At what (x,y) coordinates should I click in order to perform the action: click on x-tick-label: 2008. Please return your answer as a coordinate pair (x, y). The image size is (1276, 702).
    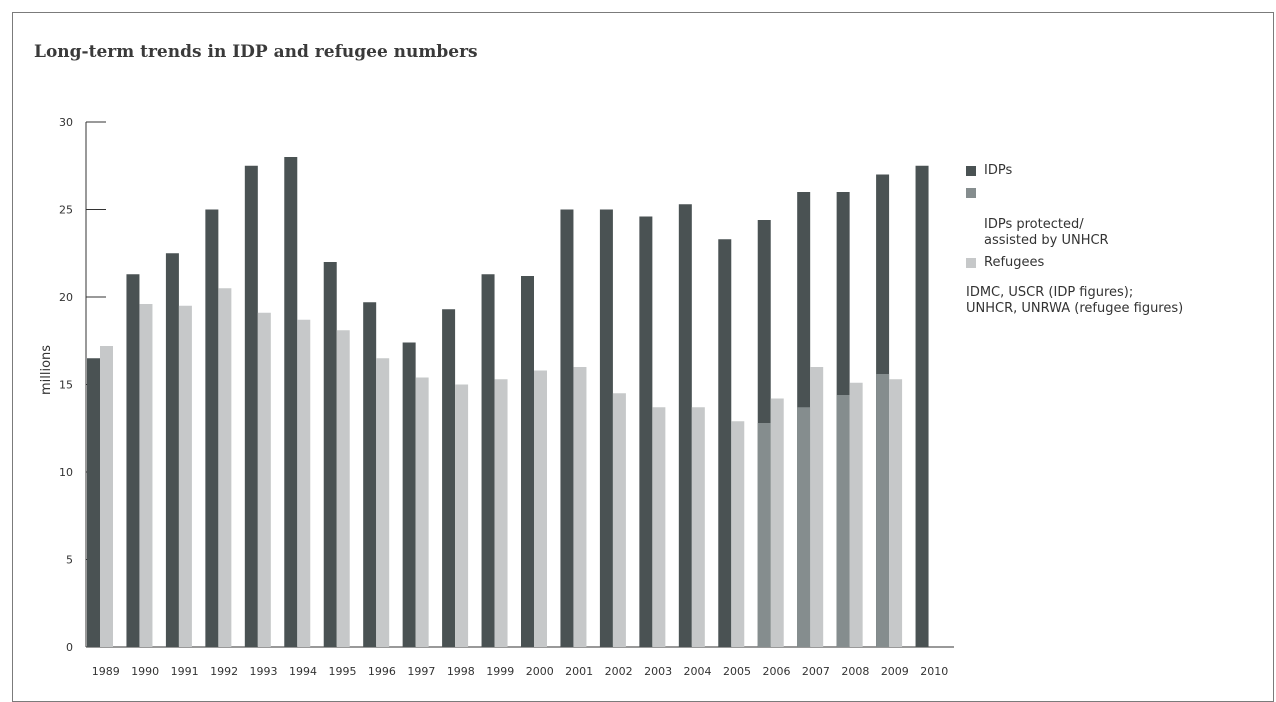
    Looking at the image, I should click on (855, 671).